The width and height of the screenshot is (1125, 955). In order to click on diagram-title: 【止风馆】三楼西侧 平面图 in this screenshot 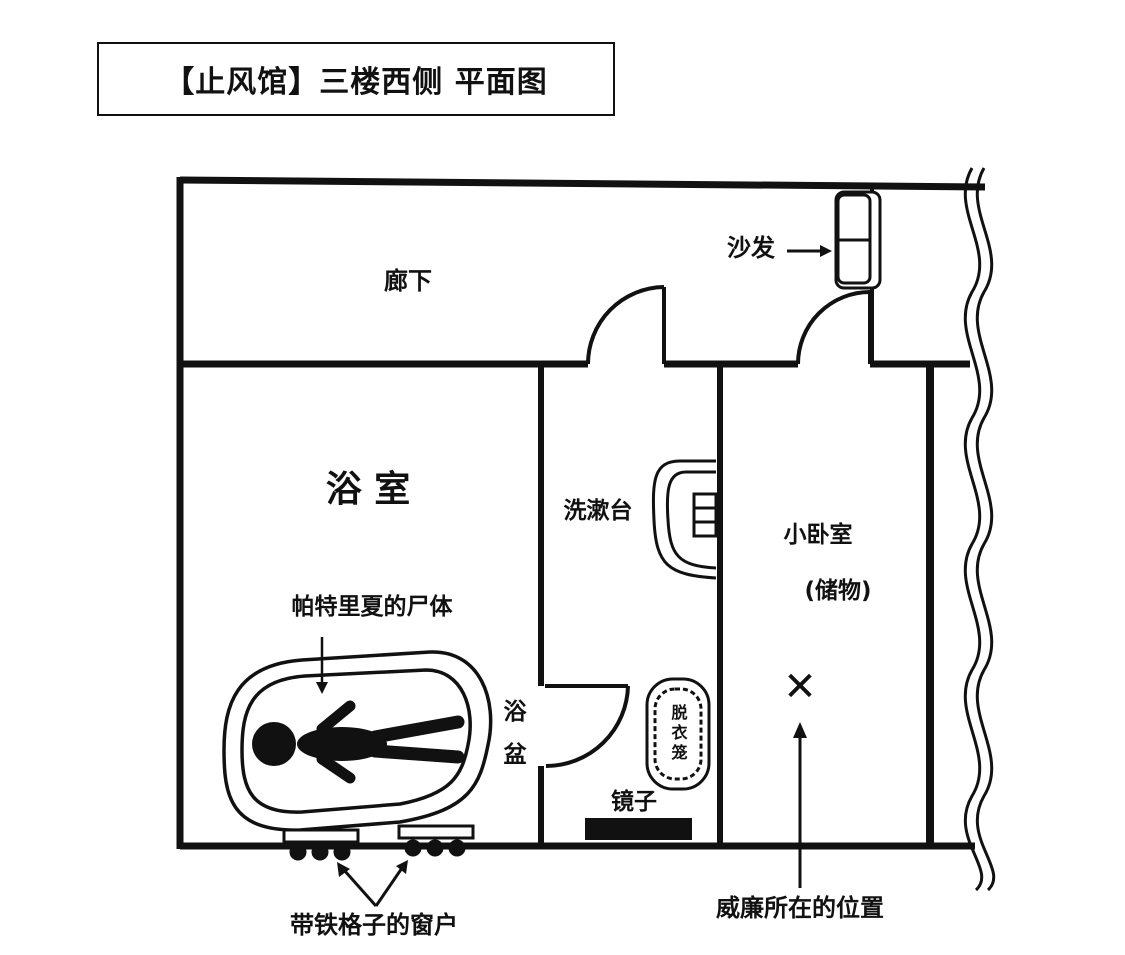, I will do `click(356, 82)`.